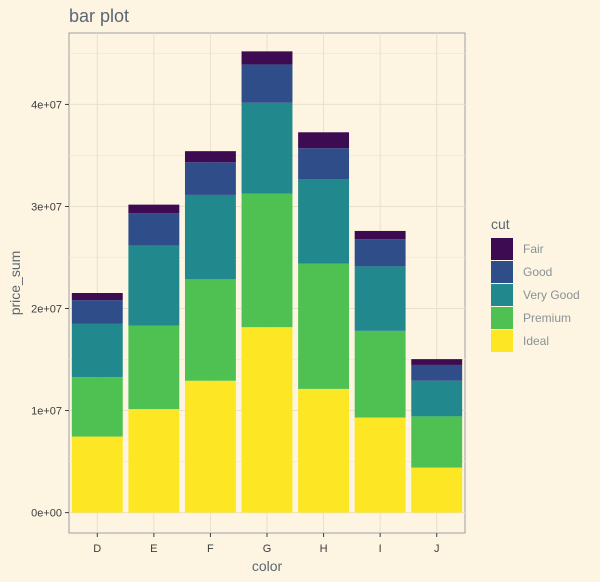  I want to click on bar-G-very-good, so click(267, 148).